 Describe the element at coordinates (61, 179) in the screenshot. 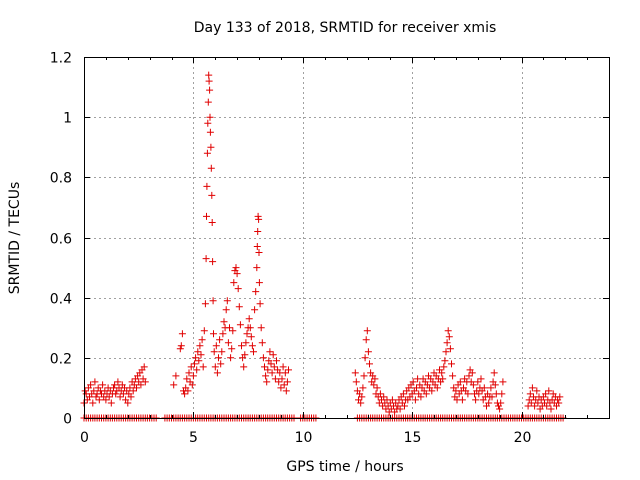

I see `y-tick-label: 0.8` at that location.